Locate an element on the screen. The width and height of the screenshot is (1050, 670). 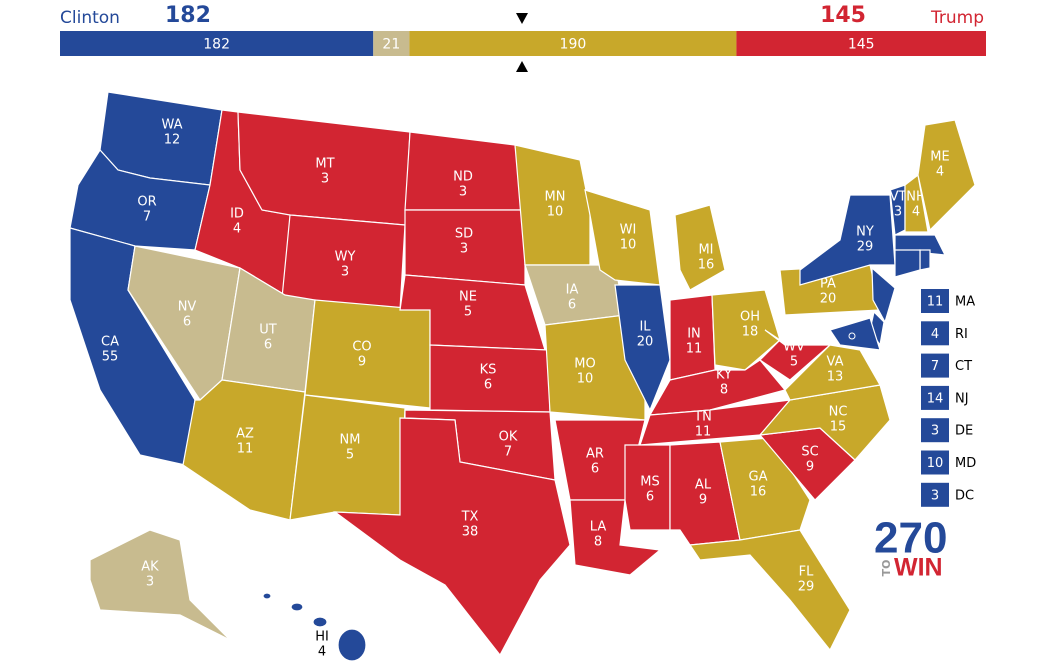
bar-segment-label: 21 is located at coordinates (391, 45).